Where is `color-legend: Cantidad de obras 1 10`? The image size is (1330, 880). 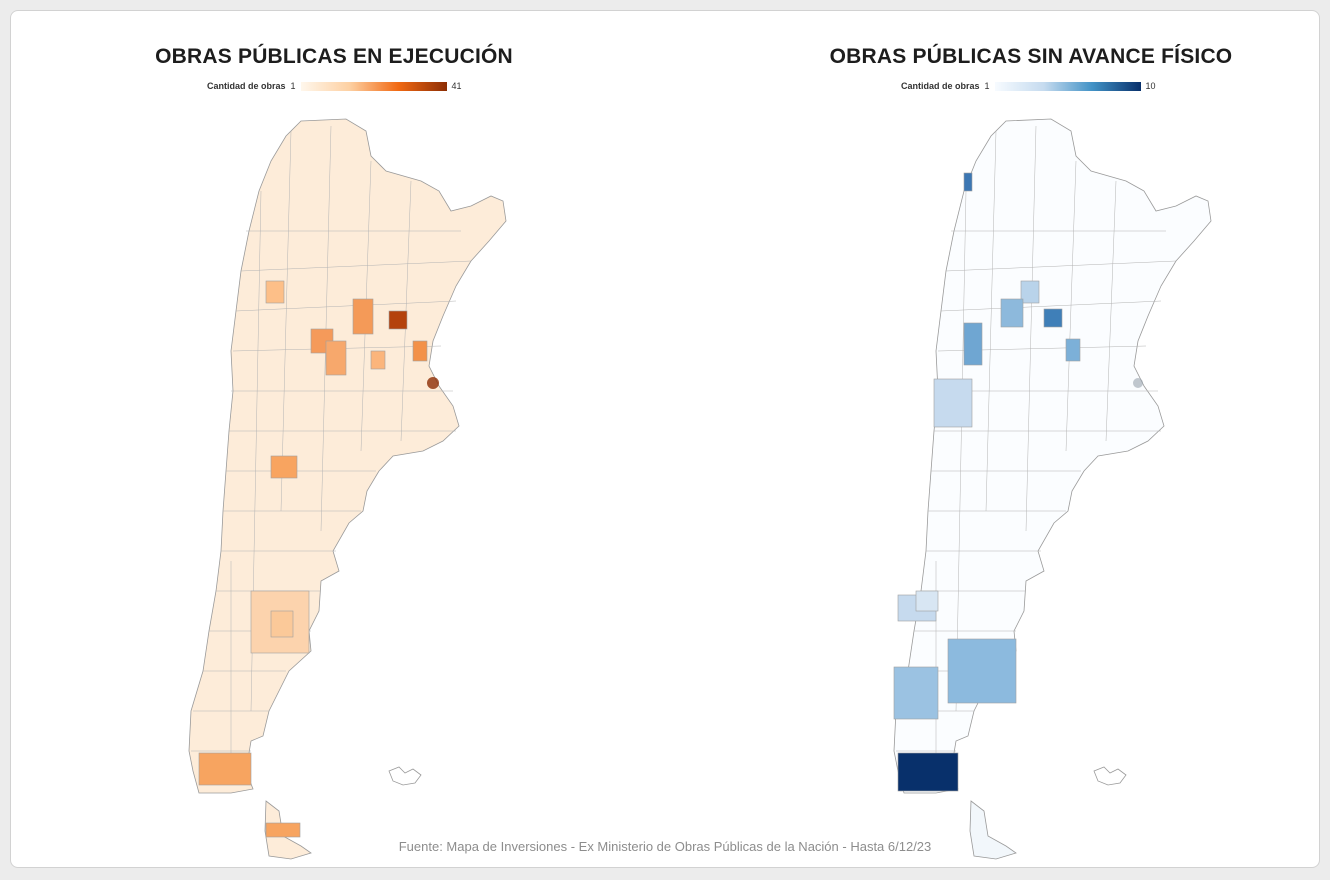 color-legend: Cantidad de obras 1 10 is located at coordinates (1028, 86).